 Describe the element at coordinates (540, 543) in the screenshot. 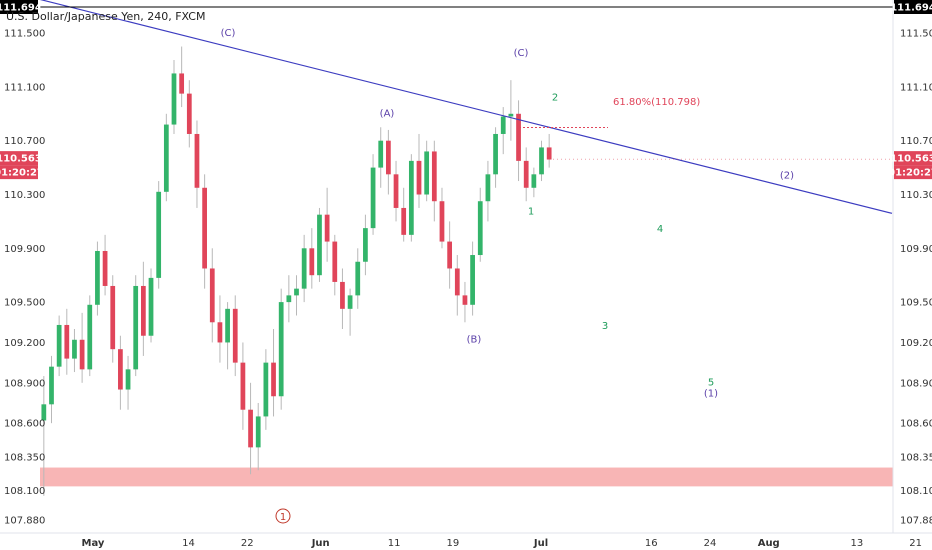

I see `time-tick-label: Jul` at that location.